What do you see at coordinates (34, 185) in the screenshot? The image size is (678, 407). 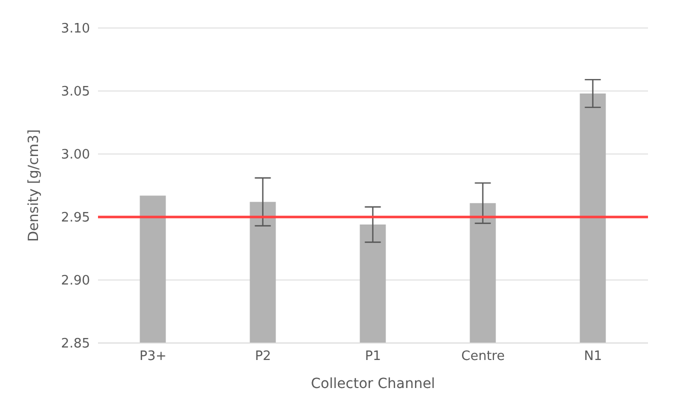 I see `y-axis-title: Density [g/cm3]` at bounding box center [34, 185].